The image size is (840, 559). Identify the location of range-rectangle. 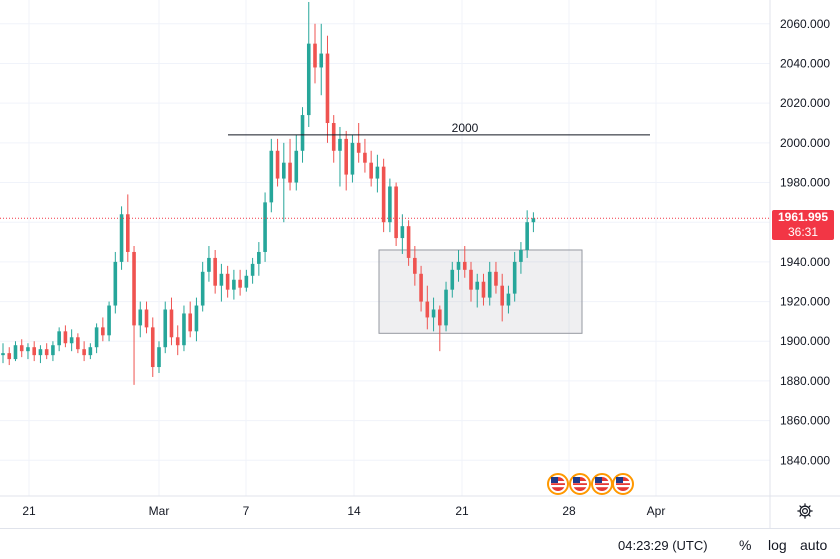
(480, 291).